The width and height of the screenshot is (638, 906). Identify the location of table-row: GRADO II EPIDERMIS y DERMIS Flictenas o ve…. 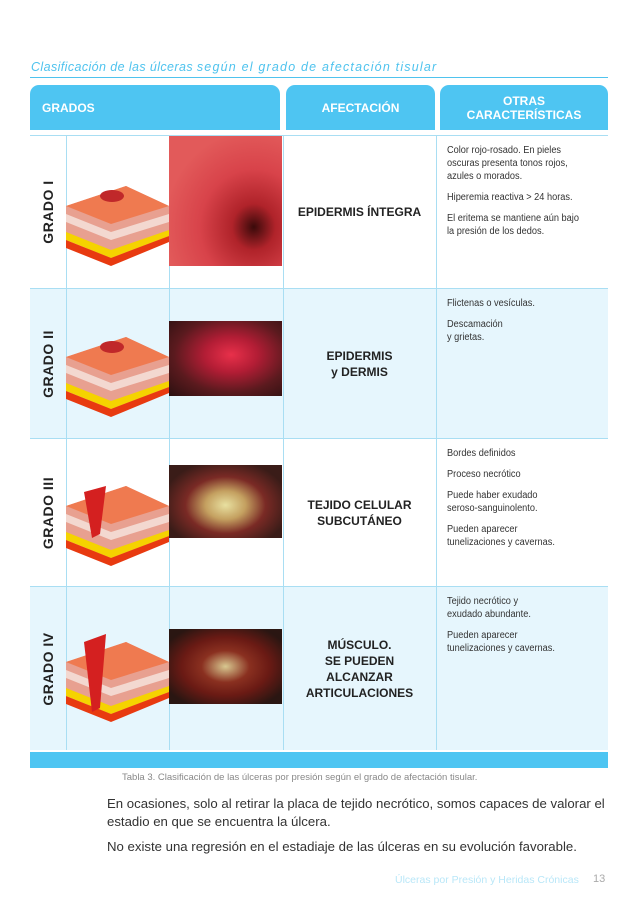
(319, 363).